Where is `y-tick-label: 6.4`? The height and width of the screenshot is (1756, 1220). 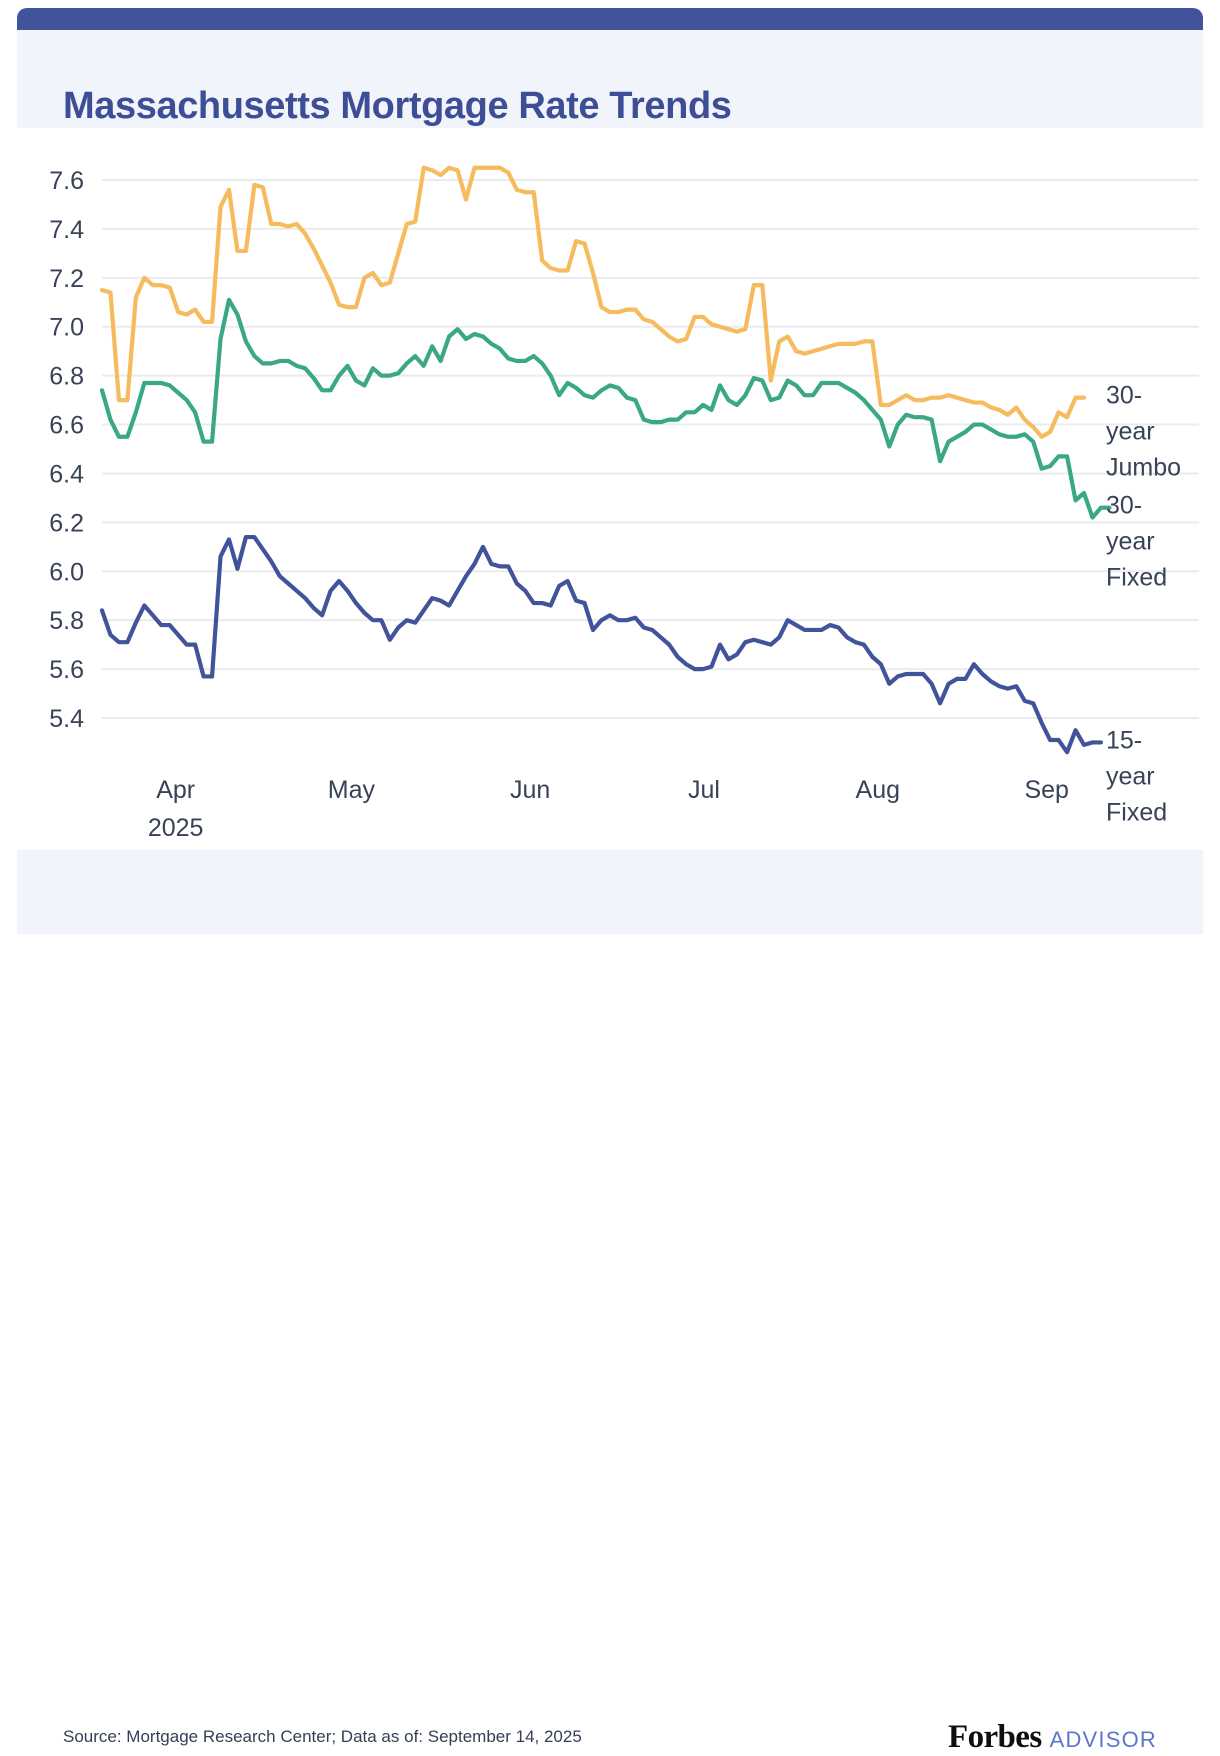 y-tick-label: 6.4 is located at coordinates (66, 474).